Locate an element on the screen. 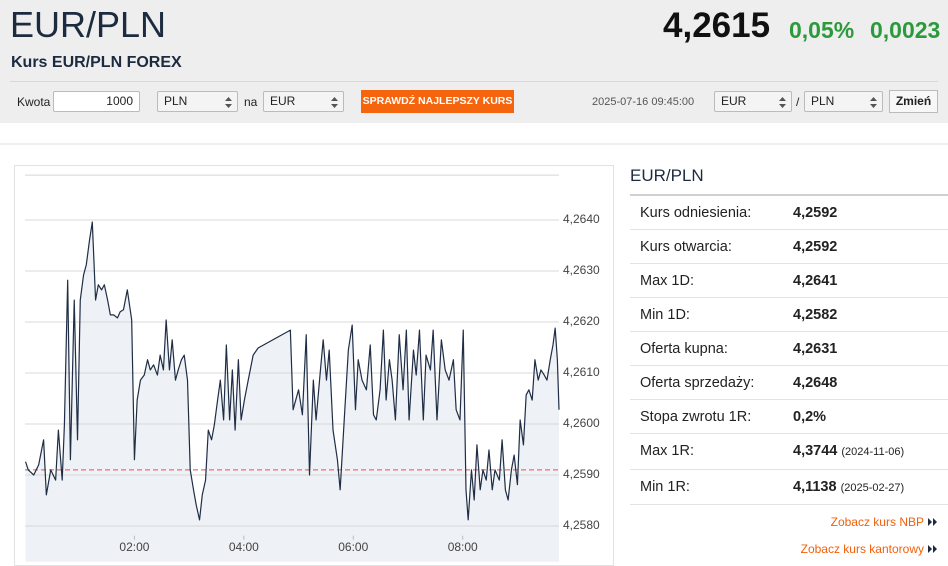  stat-number: 4,1138 is located at coordinates (815, 486).